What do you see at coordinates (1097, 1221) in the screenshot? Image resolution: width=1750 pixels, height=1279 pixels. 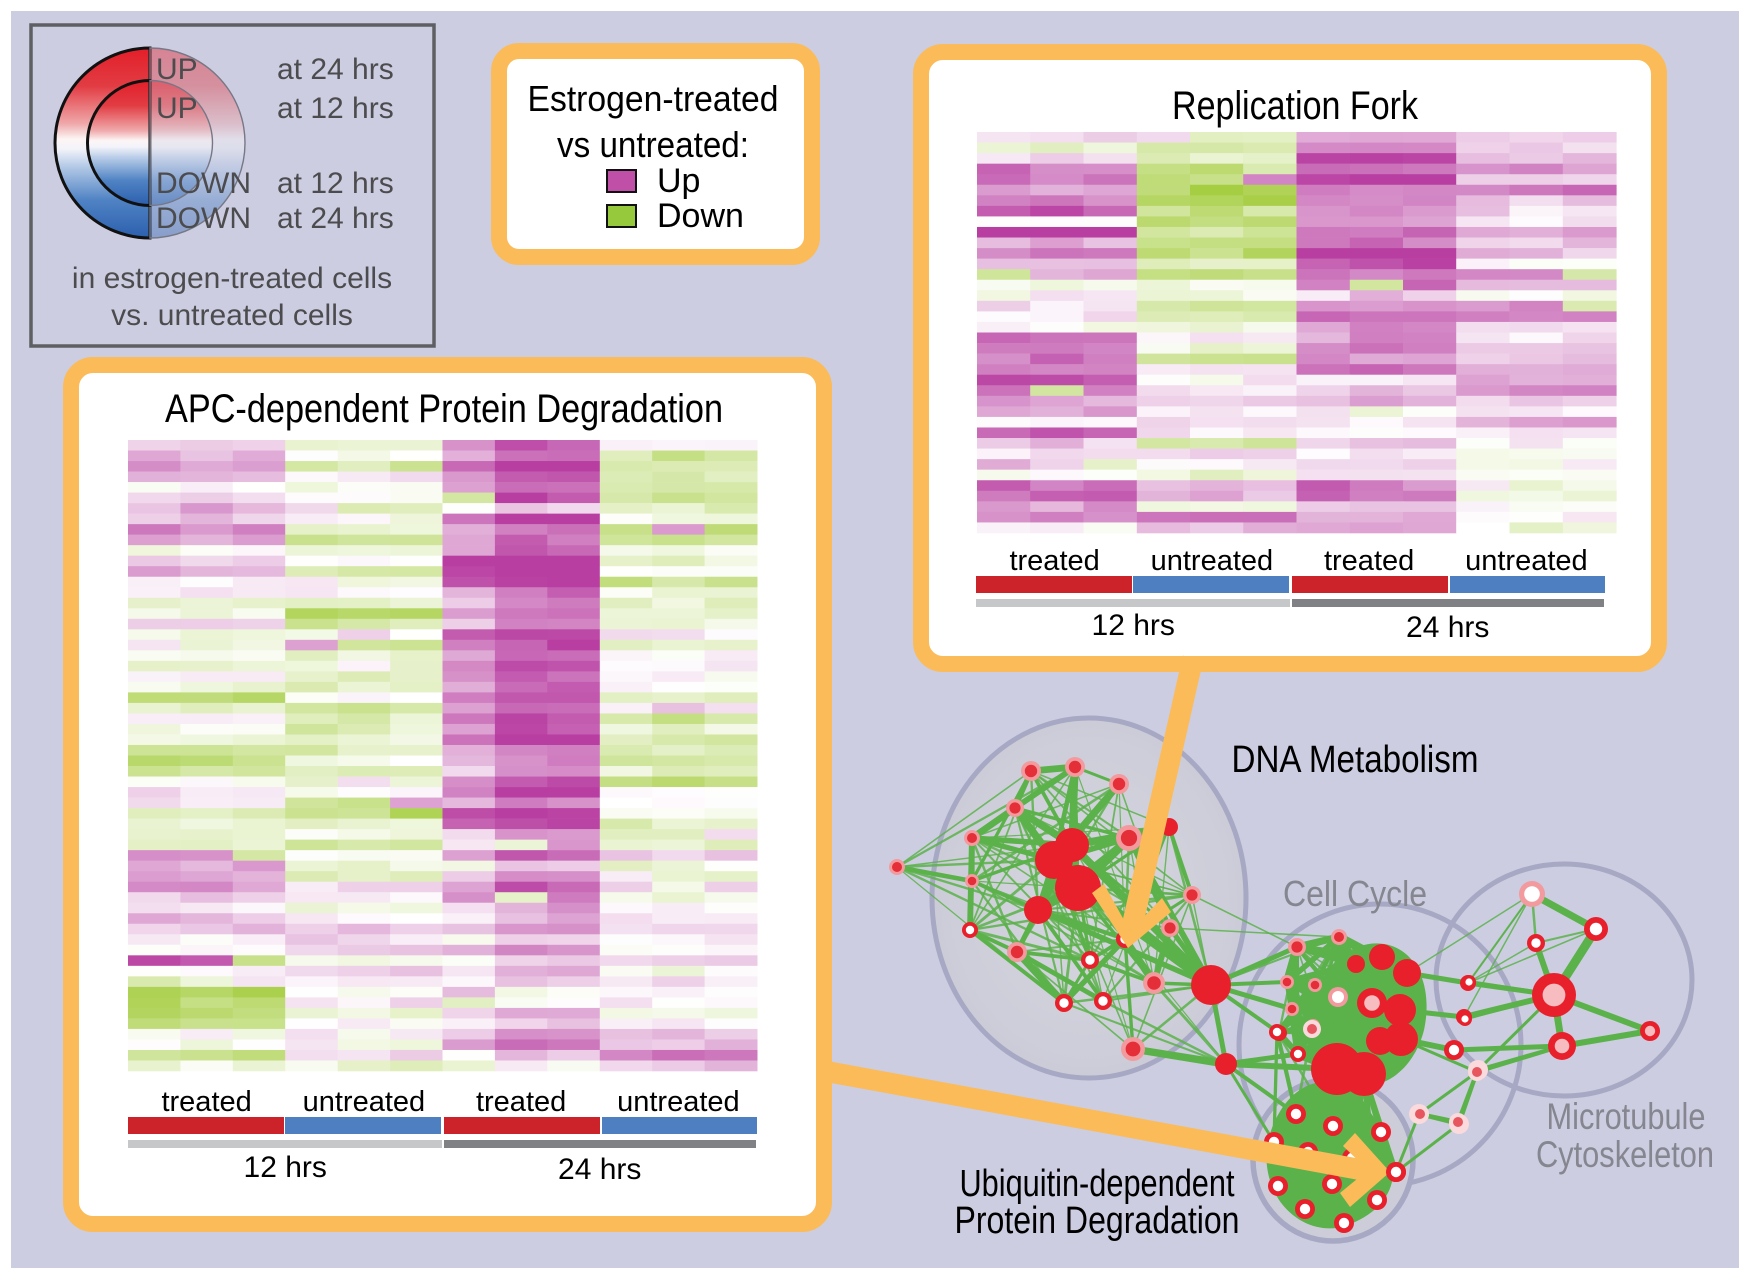 I see `svg-text: Protein Degradation` at bounding box center [1097, 1221].